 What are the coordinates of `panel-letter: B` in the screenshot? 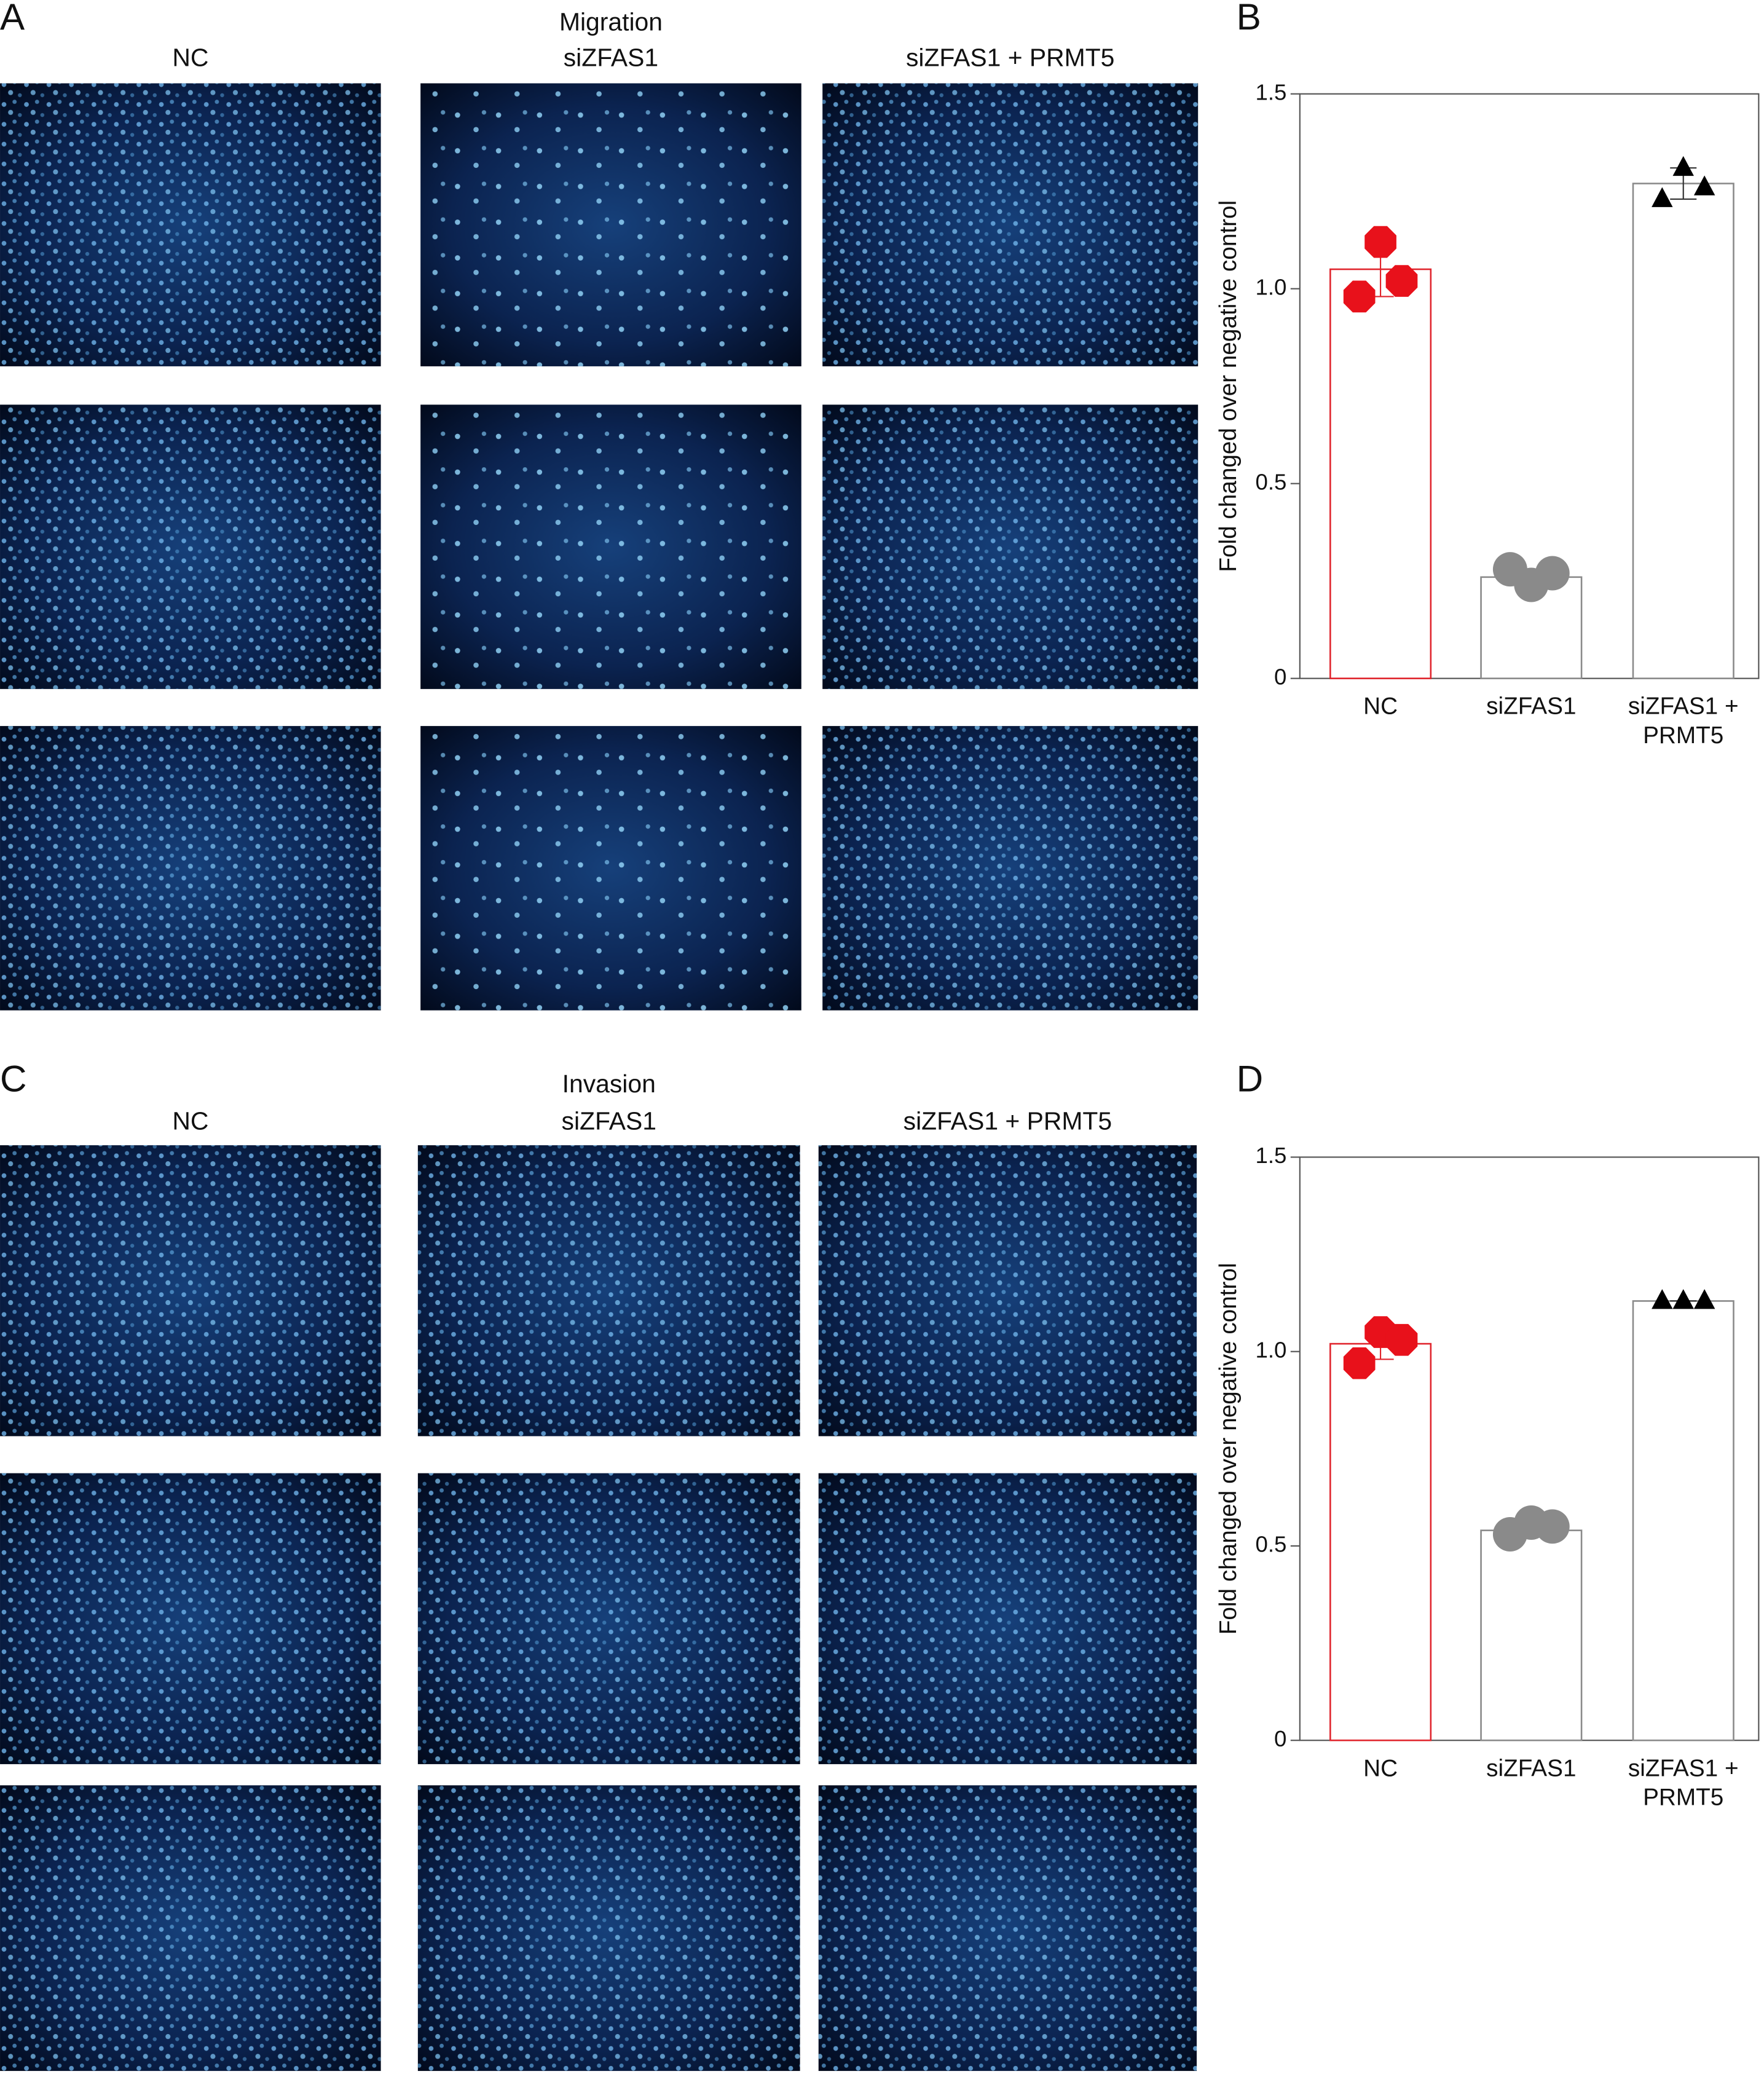 It's located at (1249, 18).